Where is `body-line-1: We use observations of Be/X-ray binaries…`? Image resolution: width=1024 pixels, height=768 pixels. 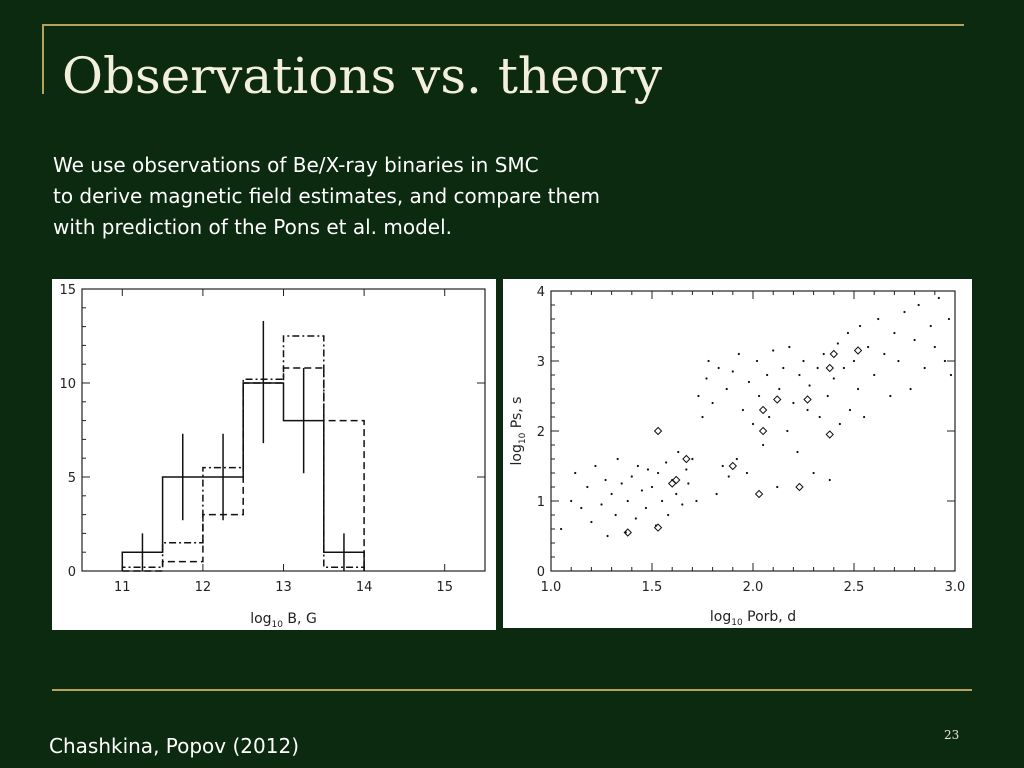 body-line-1: We use observations of Be/X-ray binaries… is located at coordinates (296, 165).